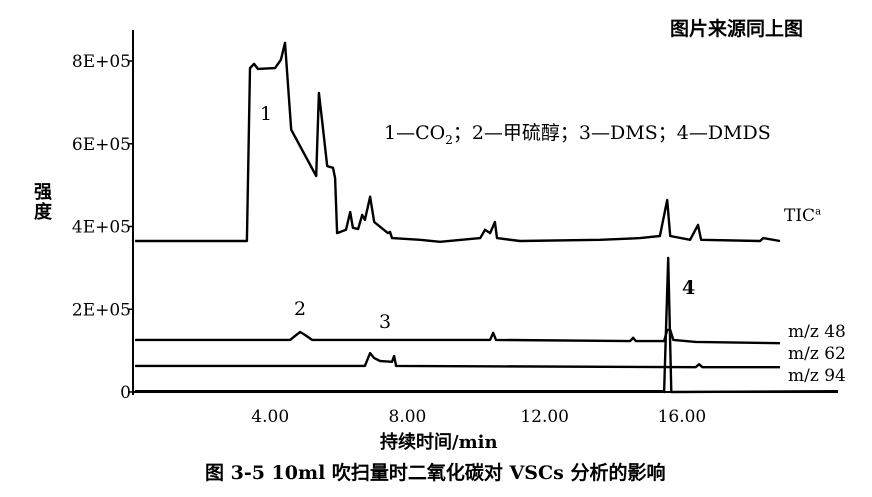 The width and height of the screenshot is (872, 497). I want to click on series-label-mz94: m/z 94, so click(817, 376).